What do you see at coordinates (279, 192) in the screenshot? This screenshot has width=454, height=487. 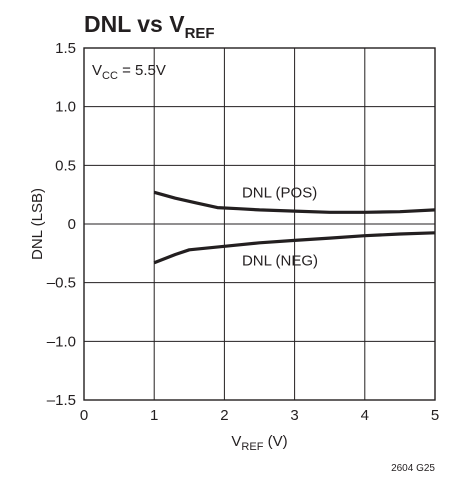 I see `annotation-dnl-pos: DNL (POS)` at bounding box center [279, 192].